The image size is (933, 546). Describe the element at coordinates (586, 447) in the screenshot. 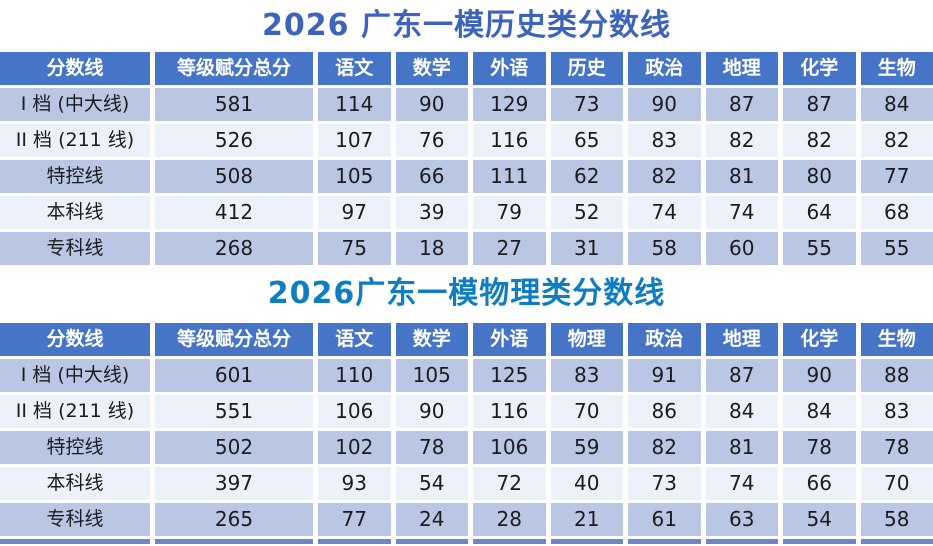

I see `score-cell: 59` at that location.